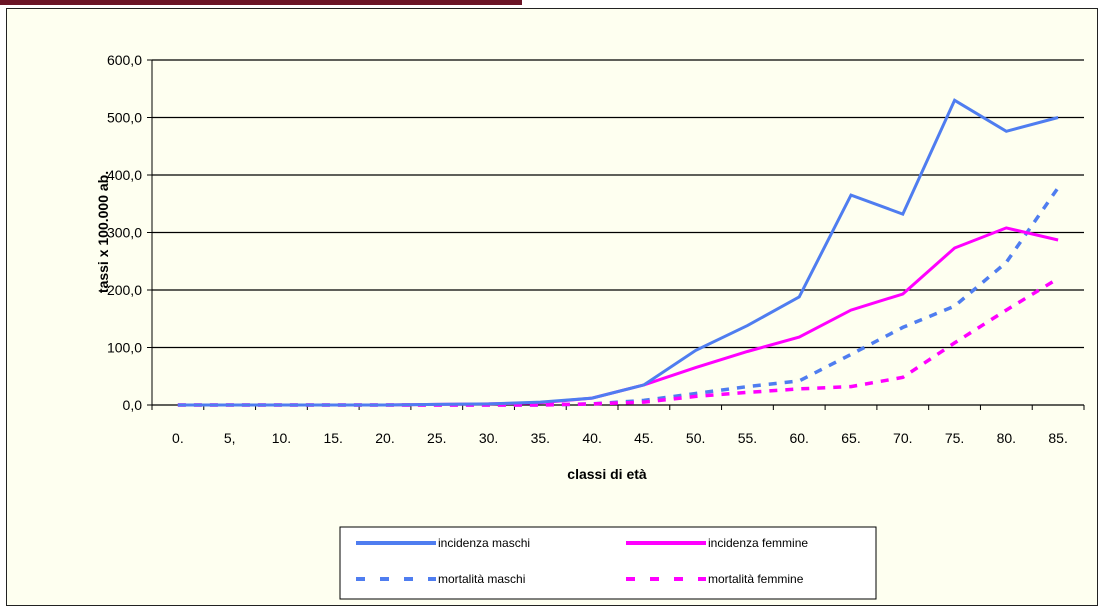  I want to click on legend-label: mortalità femmine, so click(756, 579).